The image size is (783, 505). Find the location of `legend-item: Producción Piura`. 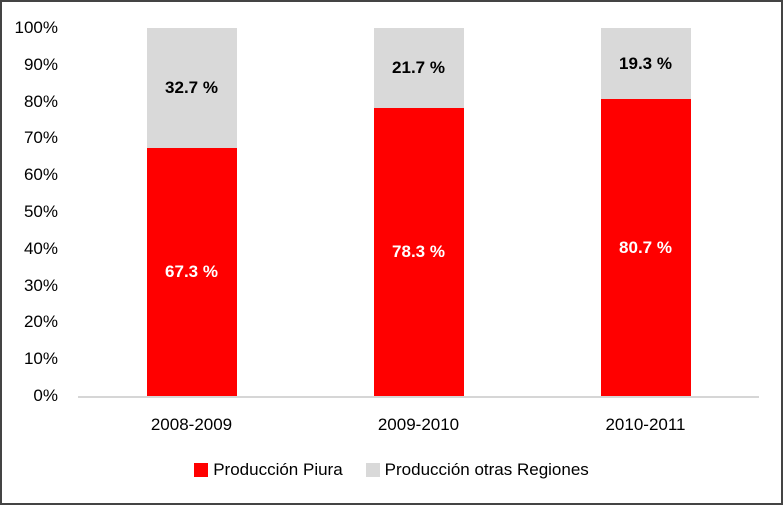

legend-item: Producción Piura is located at coordinates (268, 470).